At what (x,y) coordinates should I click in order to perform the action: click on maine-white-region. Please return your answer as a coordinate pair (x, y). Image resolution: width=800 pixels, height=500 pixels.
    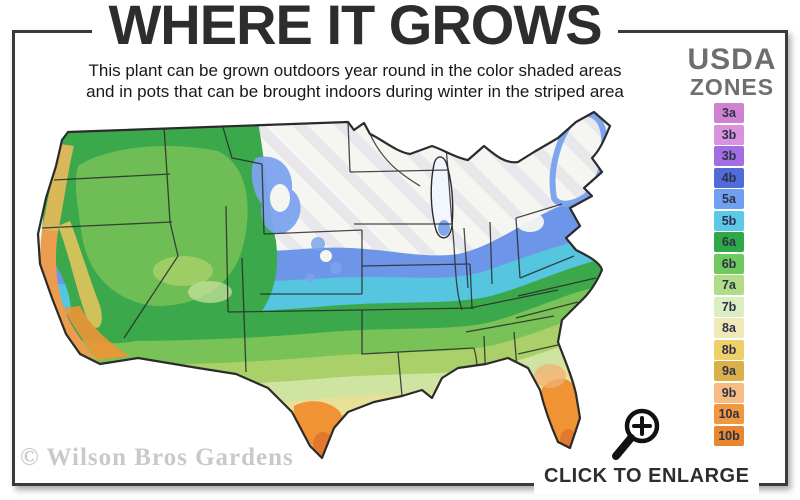
    Looking at the image, I should click on (578, 159).